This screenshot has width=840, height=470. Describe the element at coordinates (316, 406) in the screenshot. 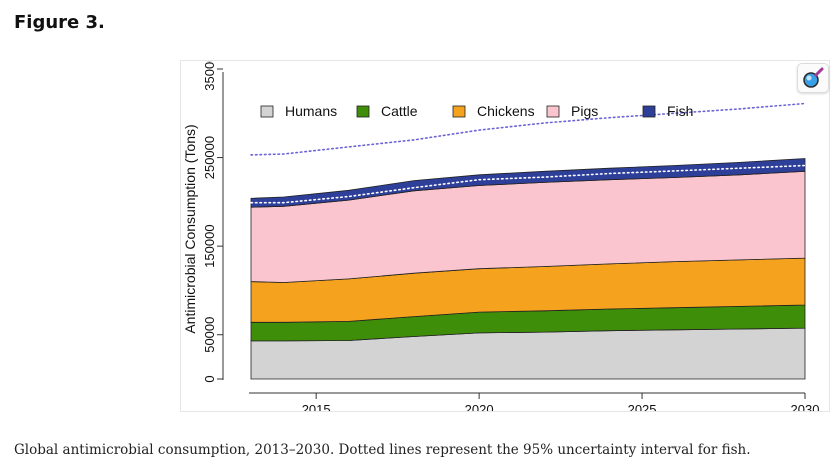

I see `x-tick-label: 2015` at that location.